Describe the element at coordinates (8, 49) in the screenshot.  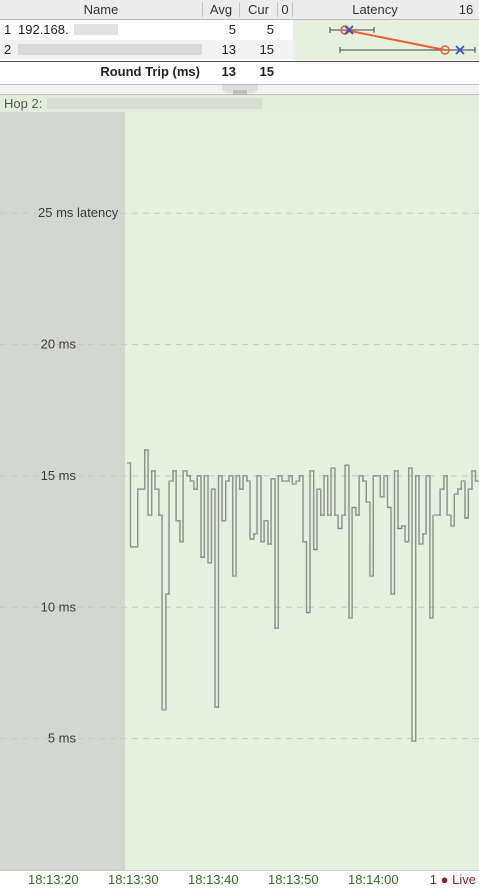
I see `hop-index: 2` at that location.